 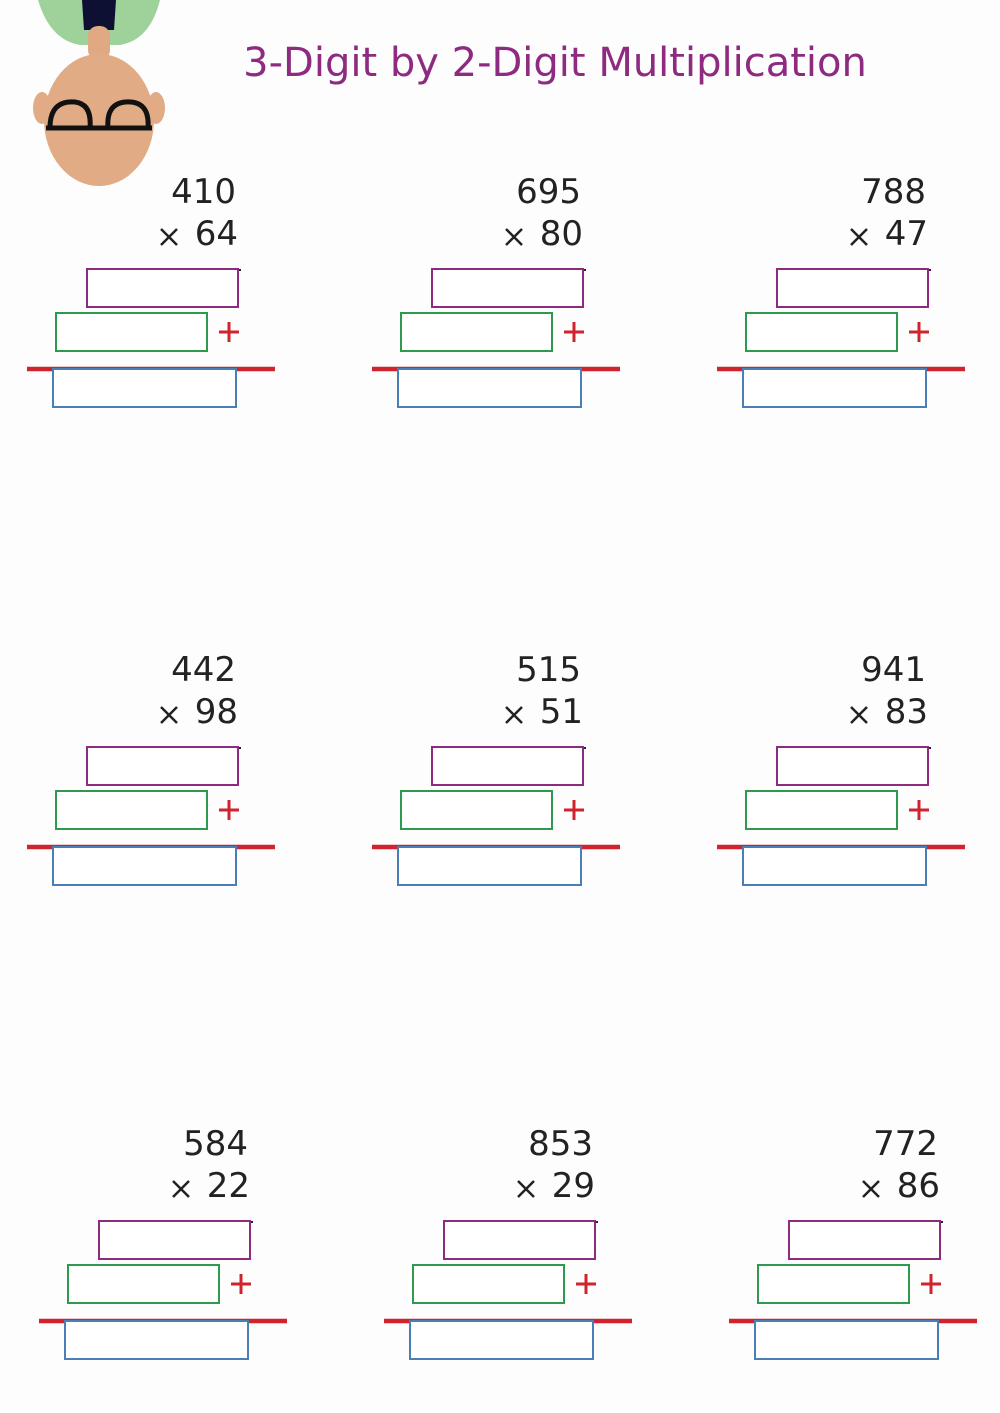 What do you see at coordinates (893, 192) in the screenshot?
I see `multiplicand: 788` at bounding box center [893, 192].